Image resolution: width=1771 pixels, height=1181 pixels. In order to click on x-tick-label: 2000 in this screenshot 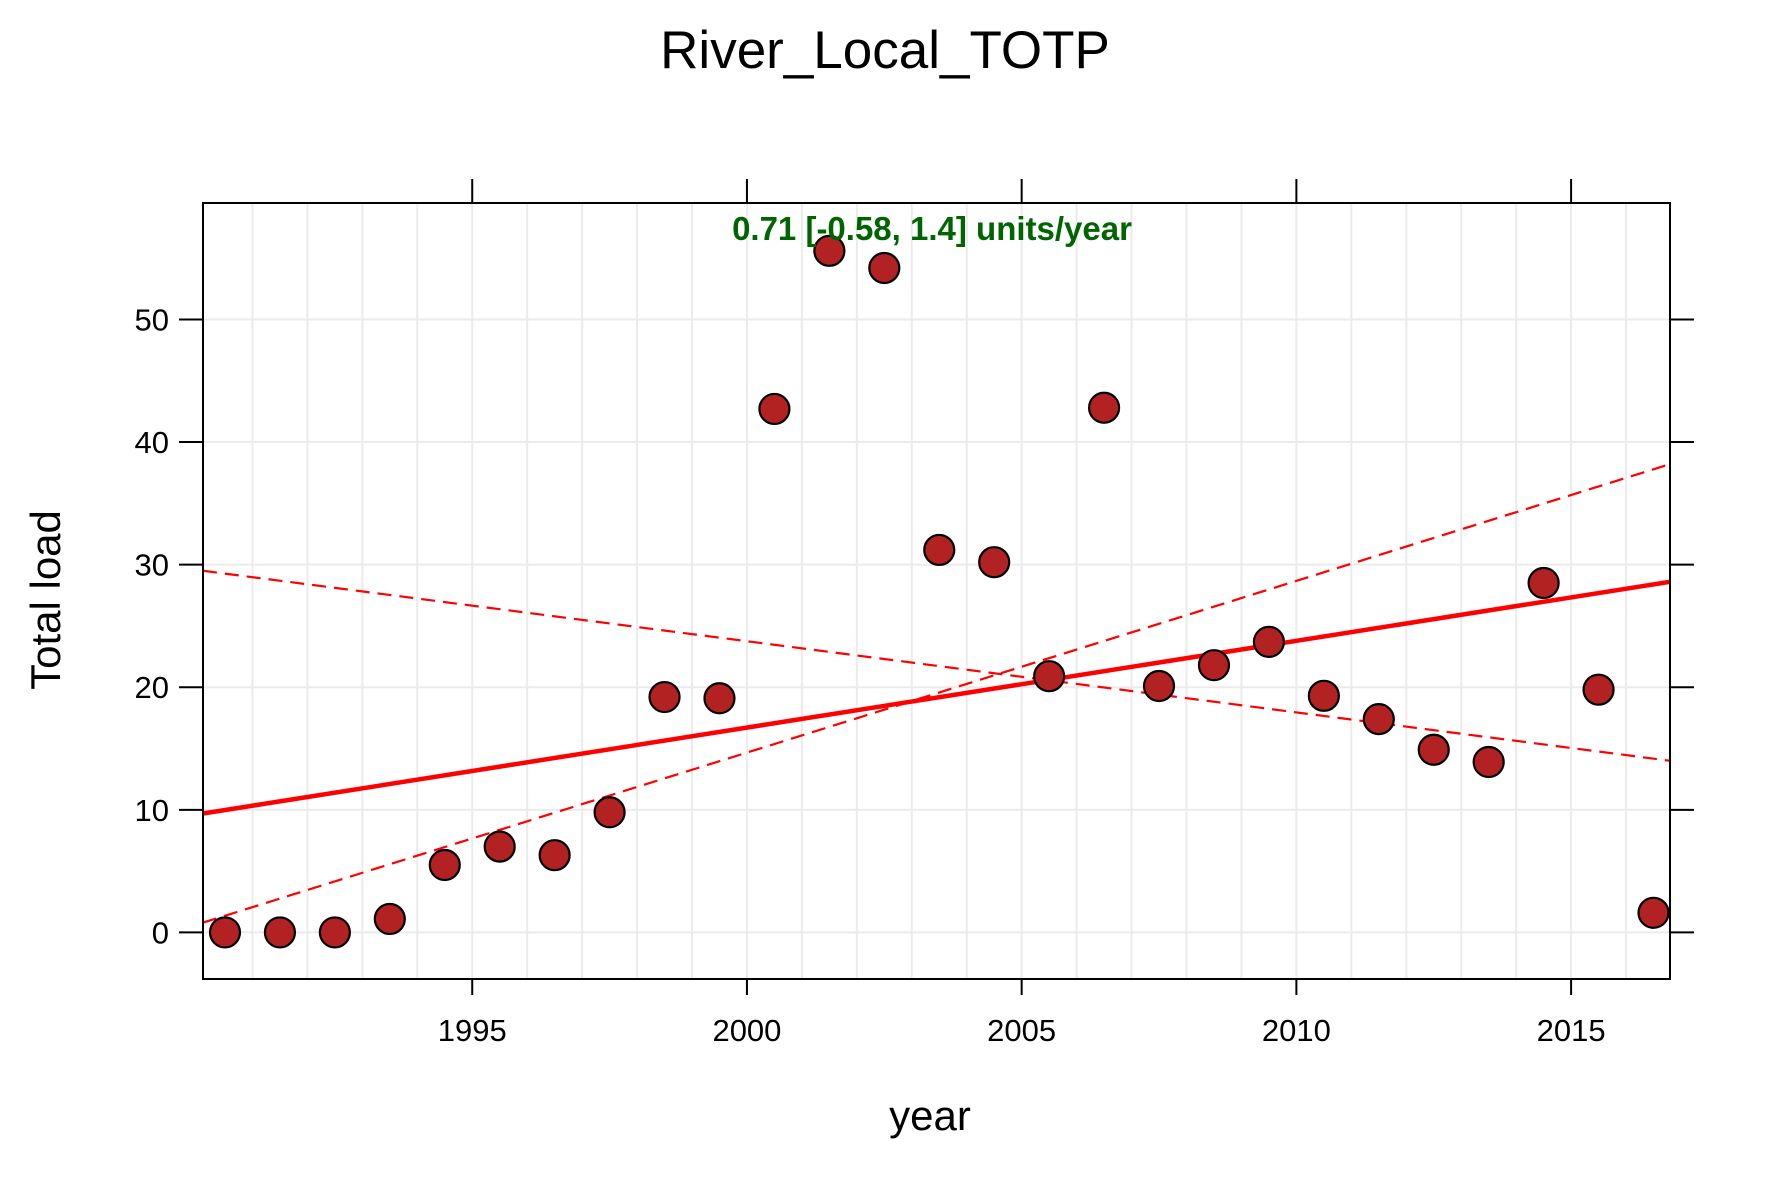, I will do `click(746, 1030)`.